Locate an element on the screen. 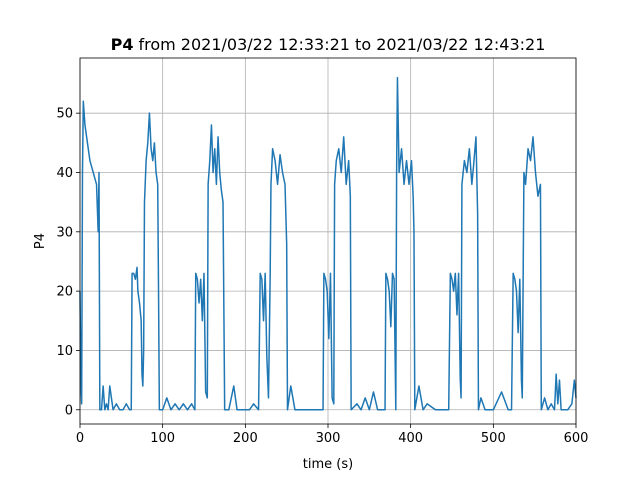 The width and height of the screenshot is (640, 484). y-tick-label: 0 is located at coordinates (69, 410).